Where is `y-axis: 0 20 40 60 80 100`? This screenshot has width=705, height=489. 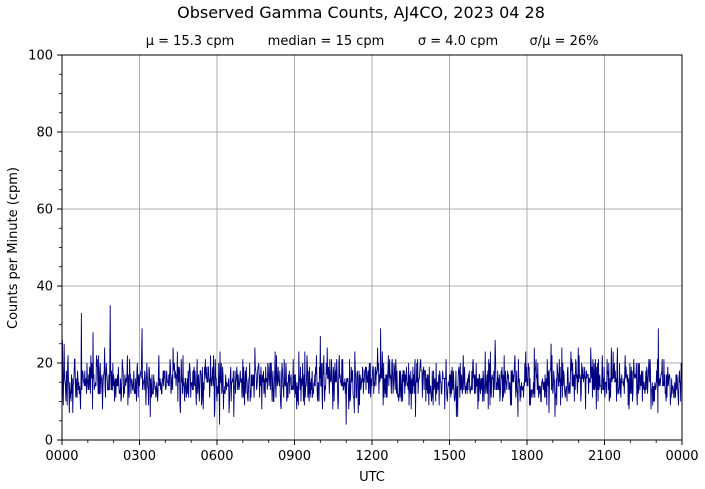 y-axis: 0 20 40 60 80 100 is located at coordinates (45, 249).